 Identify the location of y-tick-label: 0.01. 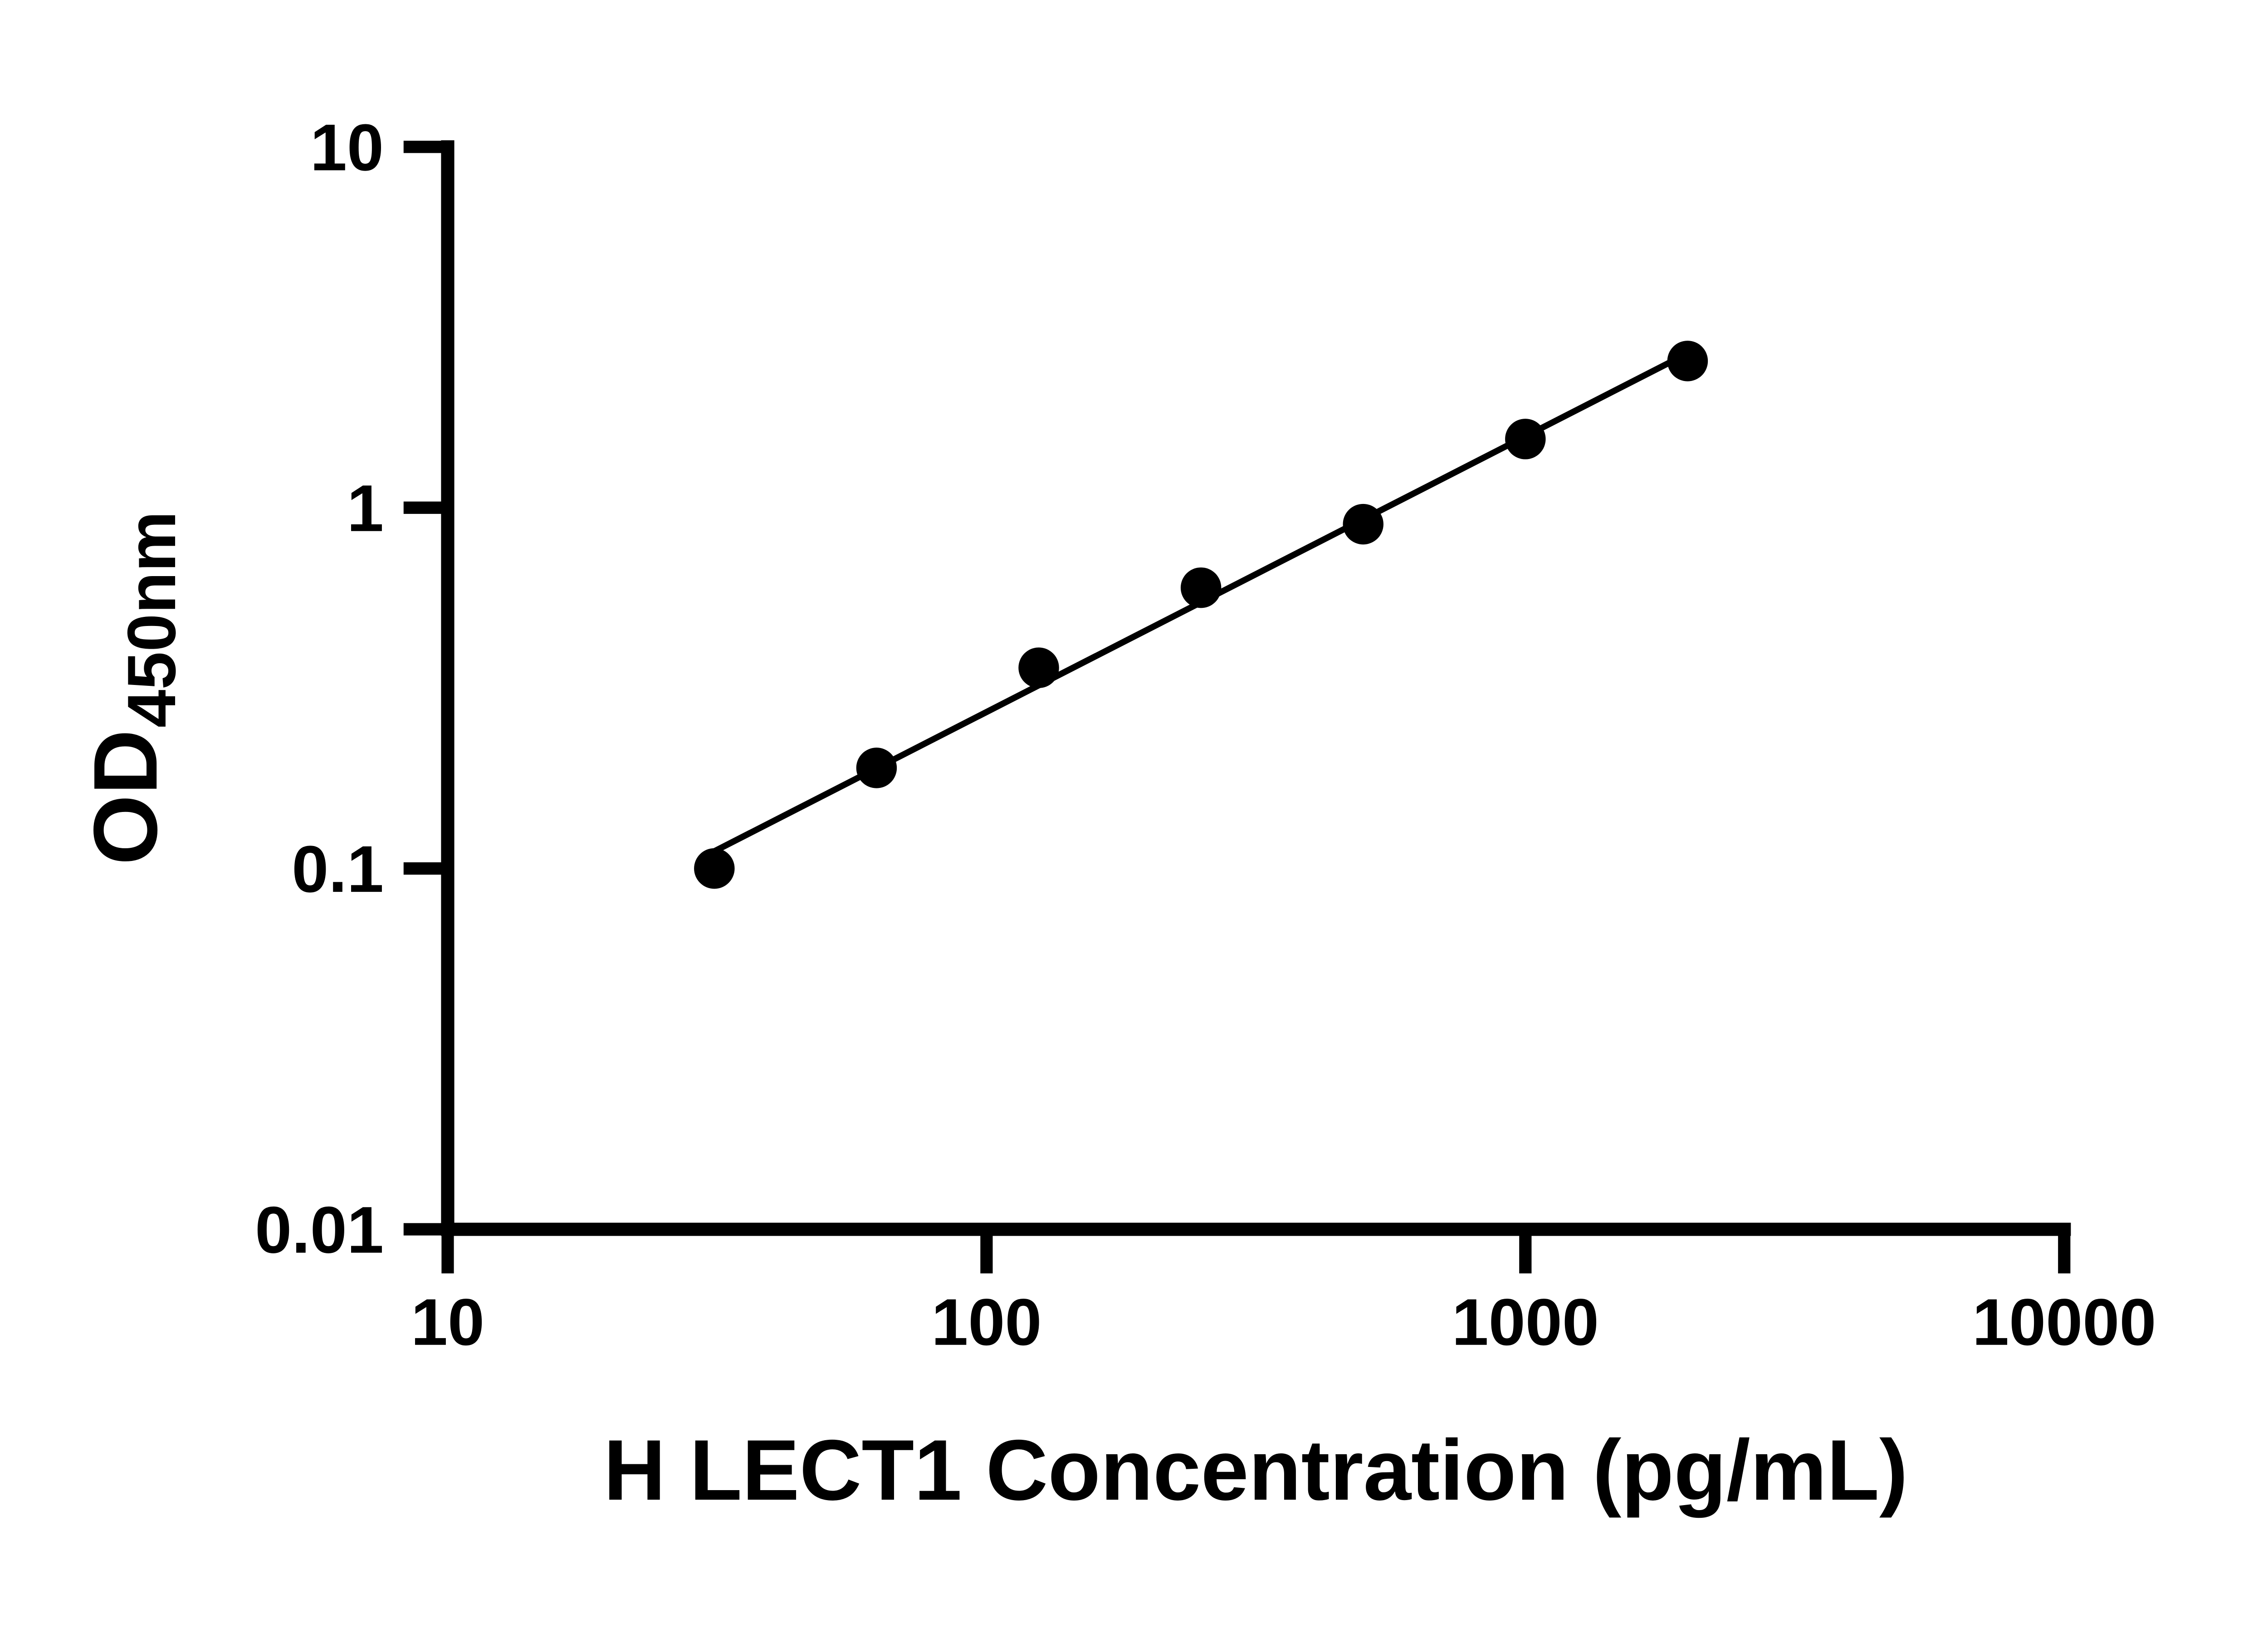
(319, 1230).